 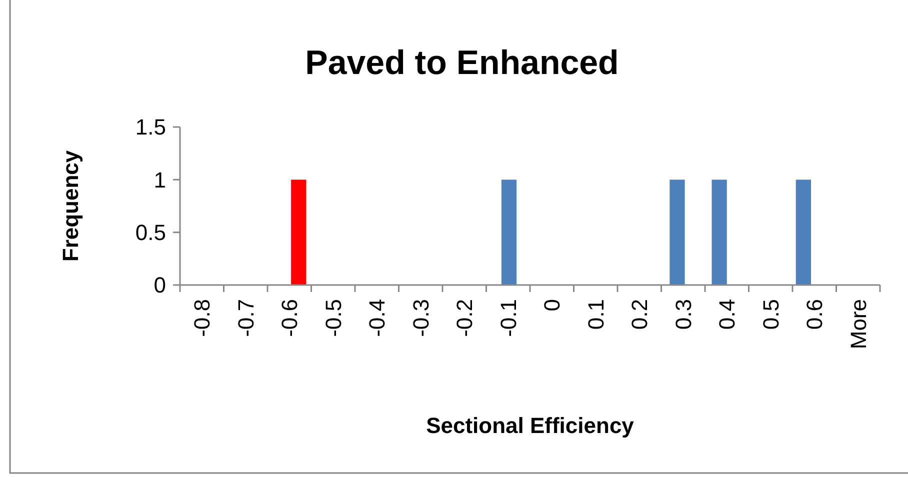 I want to click on x-tick-label: -0.8, so click(x=202, y=318).